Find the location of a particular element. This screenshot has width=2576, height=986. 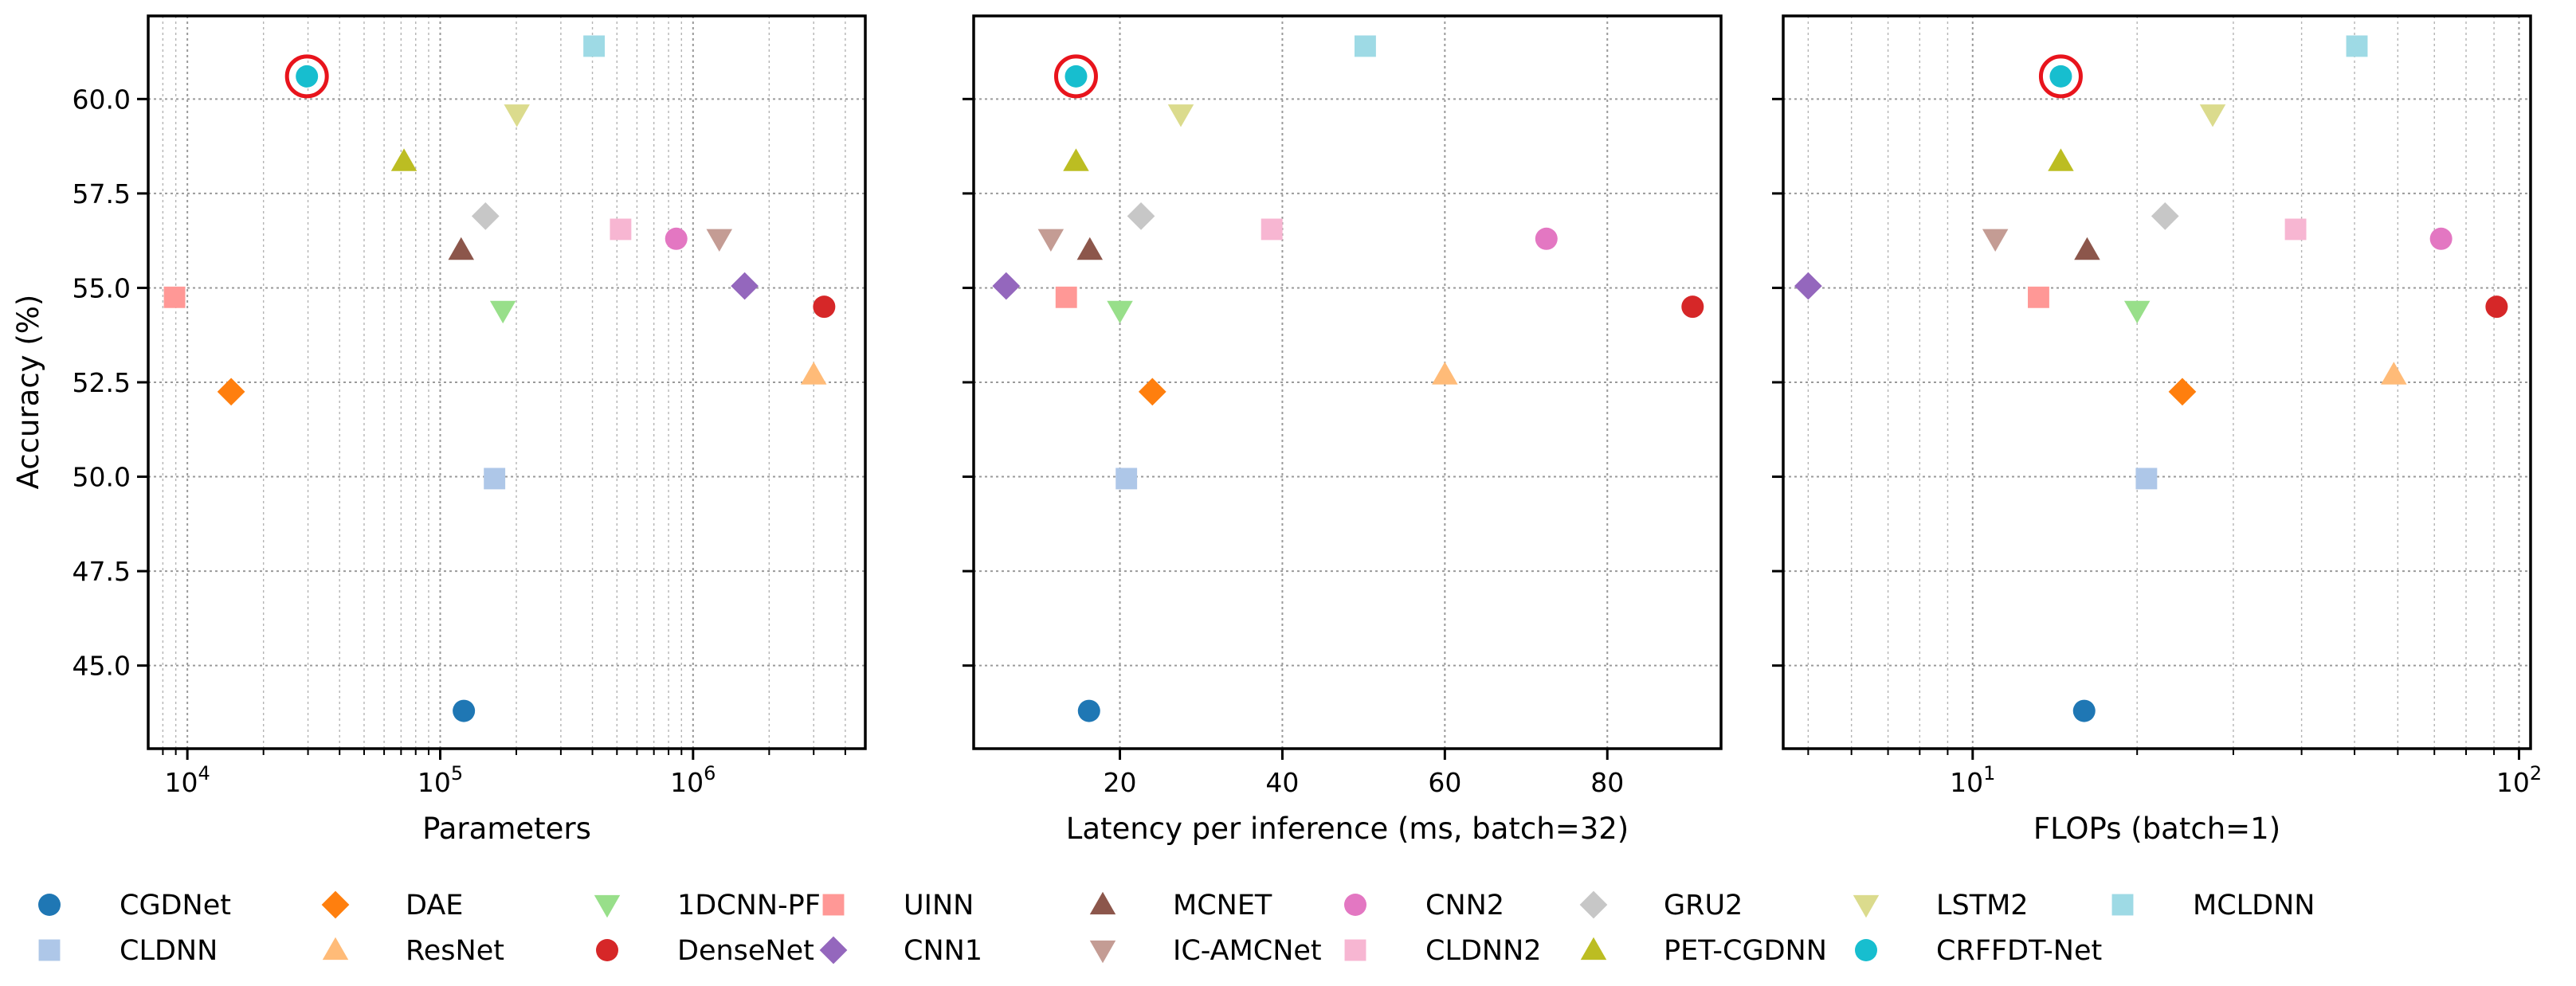

legend-label: 1DCNN-PF is located at coordinates (749, 906).